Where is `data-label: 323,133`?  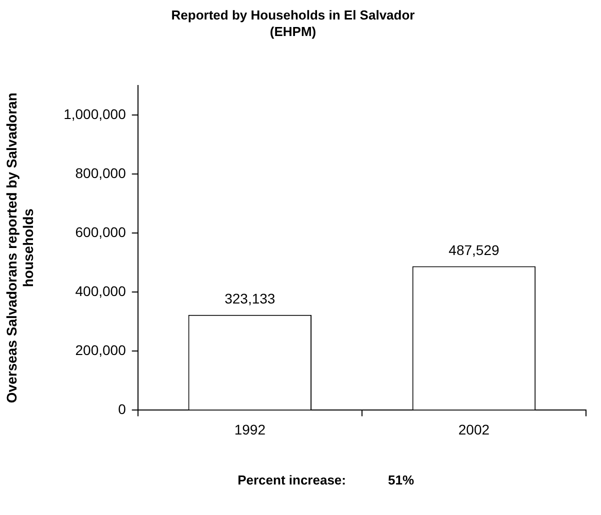 data-label: 323,133 is located at coordinates (250, 298).